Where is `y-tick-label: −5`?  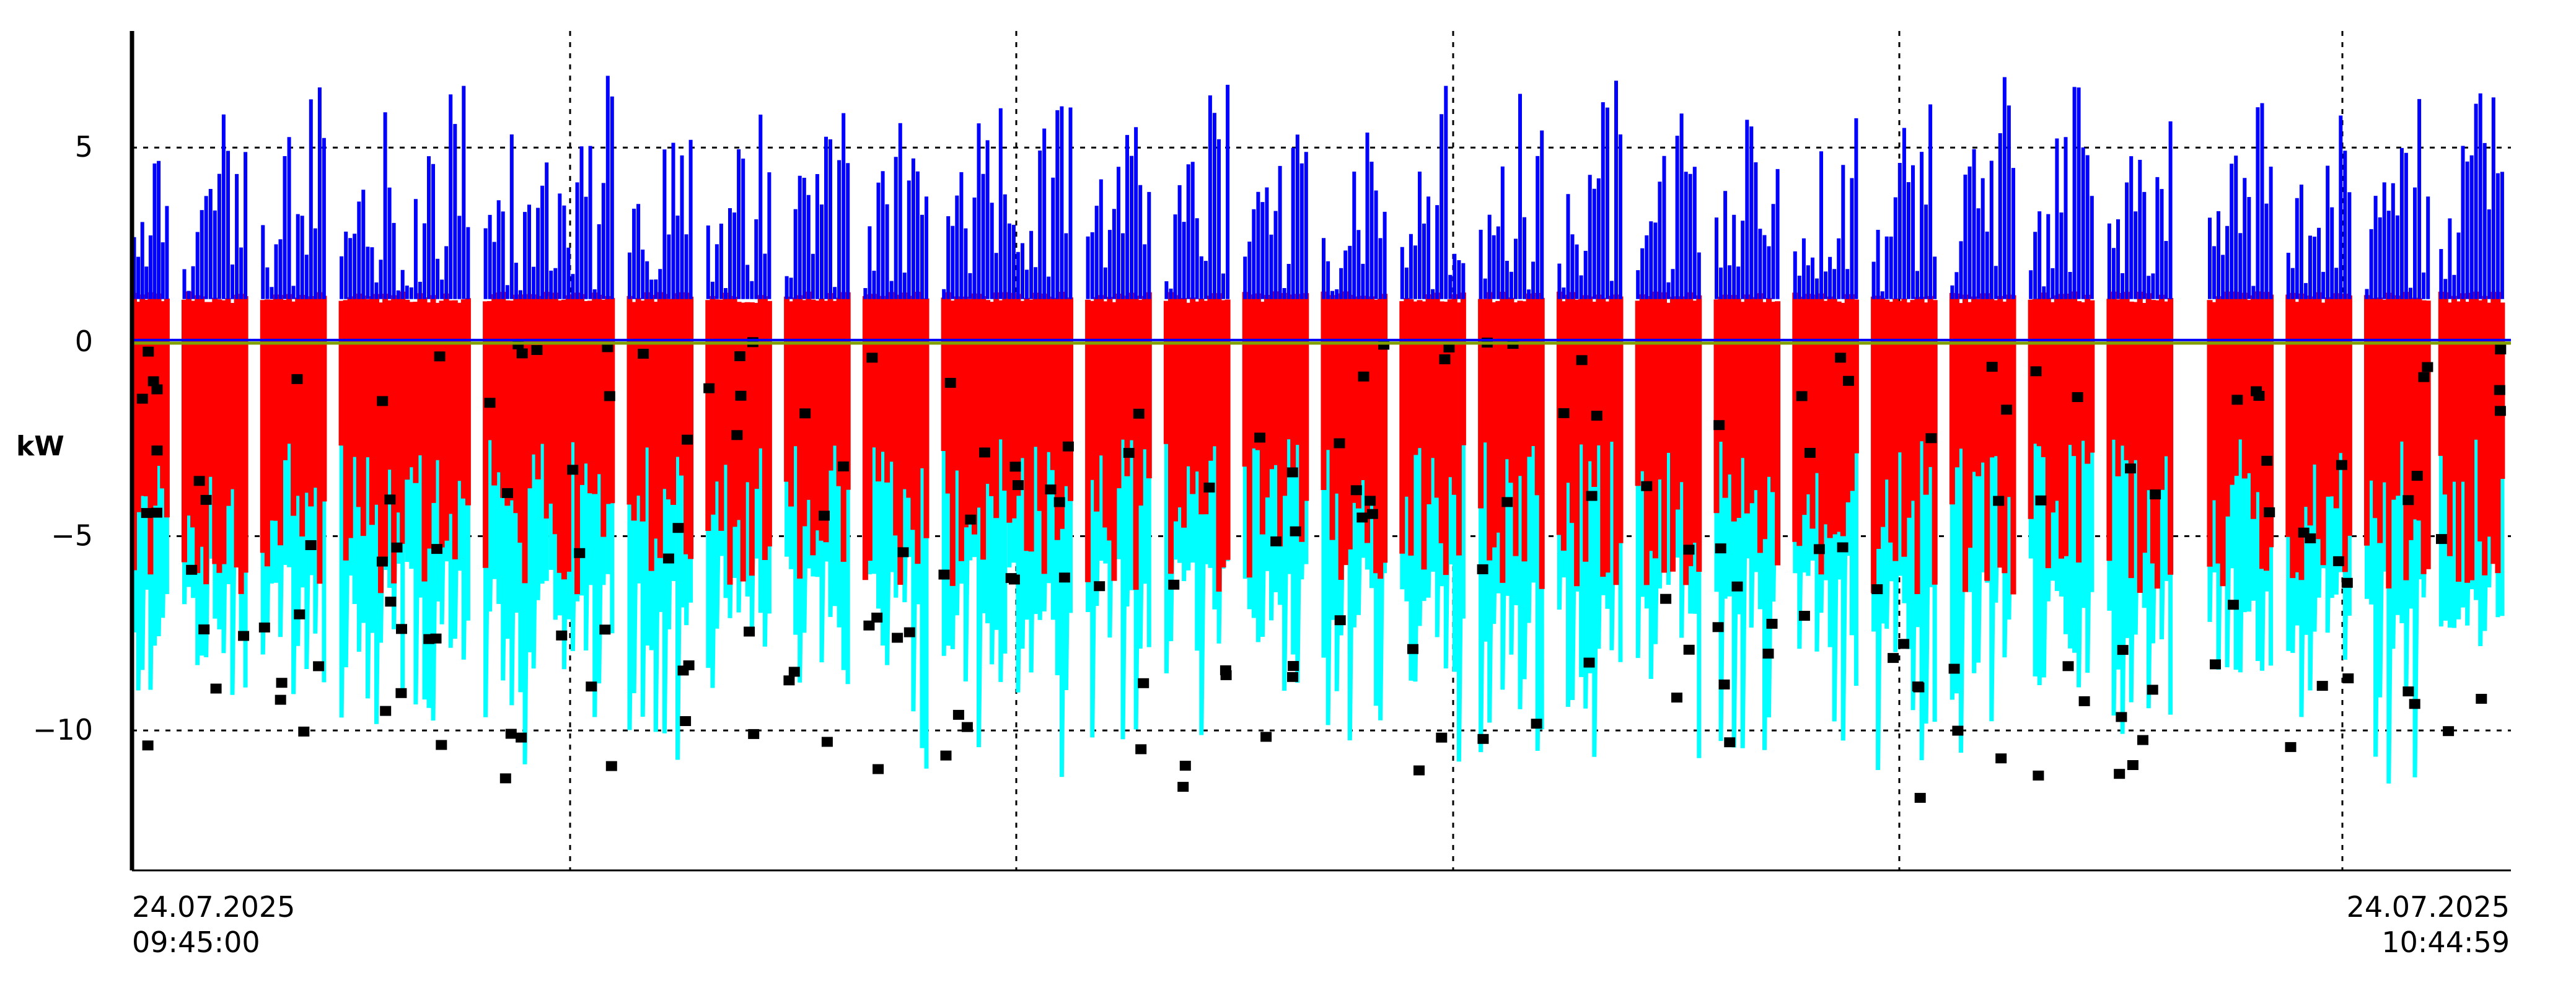 y-tick-label: −5 is located at coordinates (72, 536).